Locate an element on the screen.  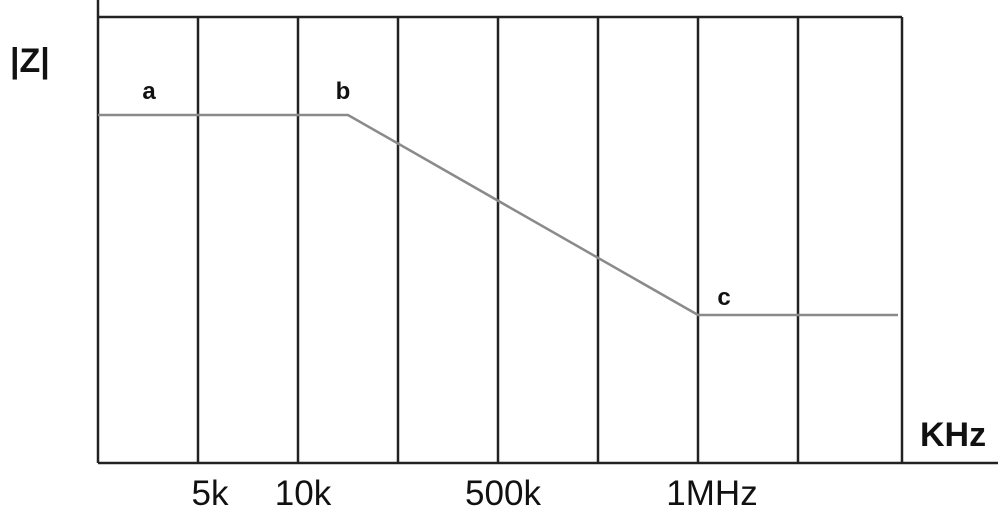
point-label-a: a is located at coordinates (149, 91).